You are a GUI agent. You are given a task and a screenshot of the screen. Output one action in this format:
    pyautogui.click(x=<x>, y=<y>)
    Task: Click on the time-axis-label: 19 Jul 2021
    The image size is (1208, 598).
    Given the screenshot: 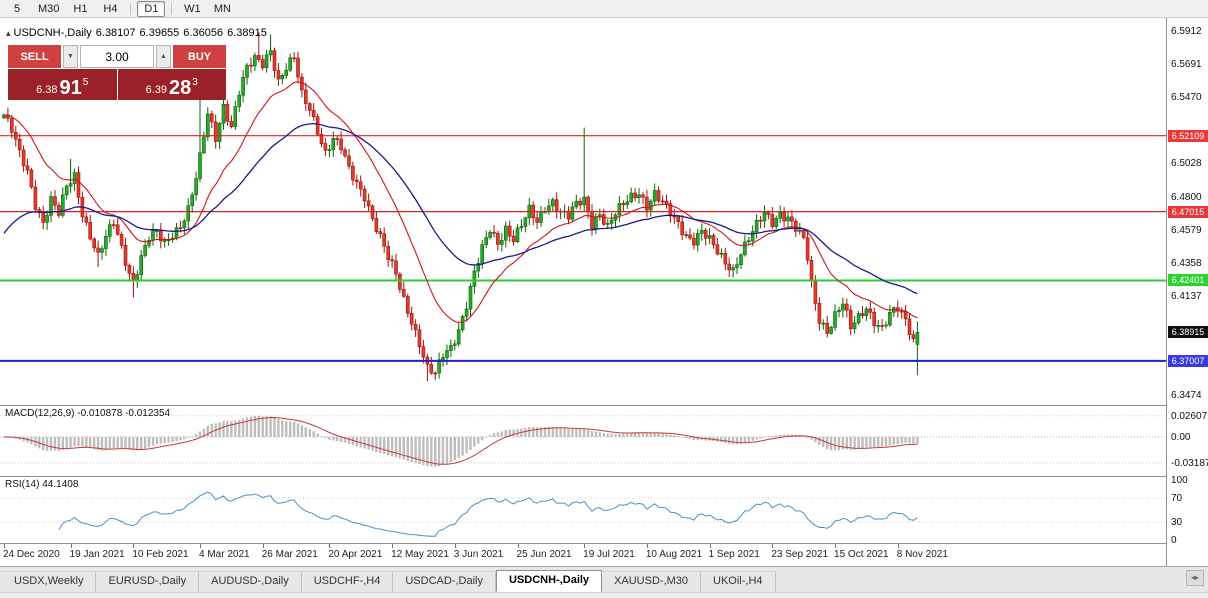 What is the action you would take?
    pyautogui.click(x=609, y=554)
    